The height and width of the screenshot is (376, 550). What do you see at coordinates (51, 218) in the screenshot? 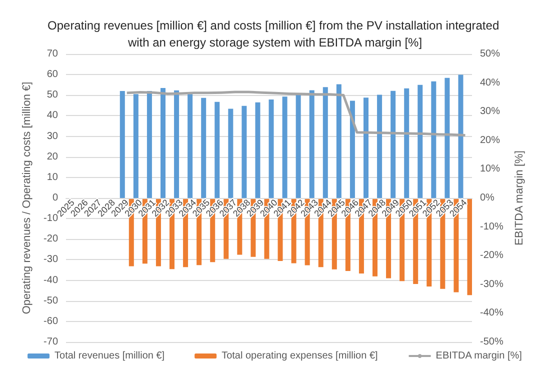
I see `y-tick-label: -10` at bounding box center [51, 218].